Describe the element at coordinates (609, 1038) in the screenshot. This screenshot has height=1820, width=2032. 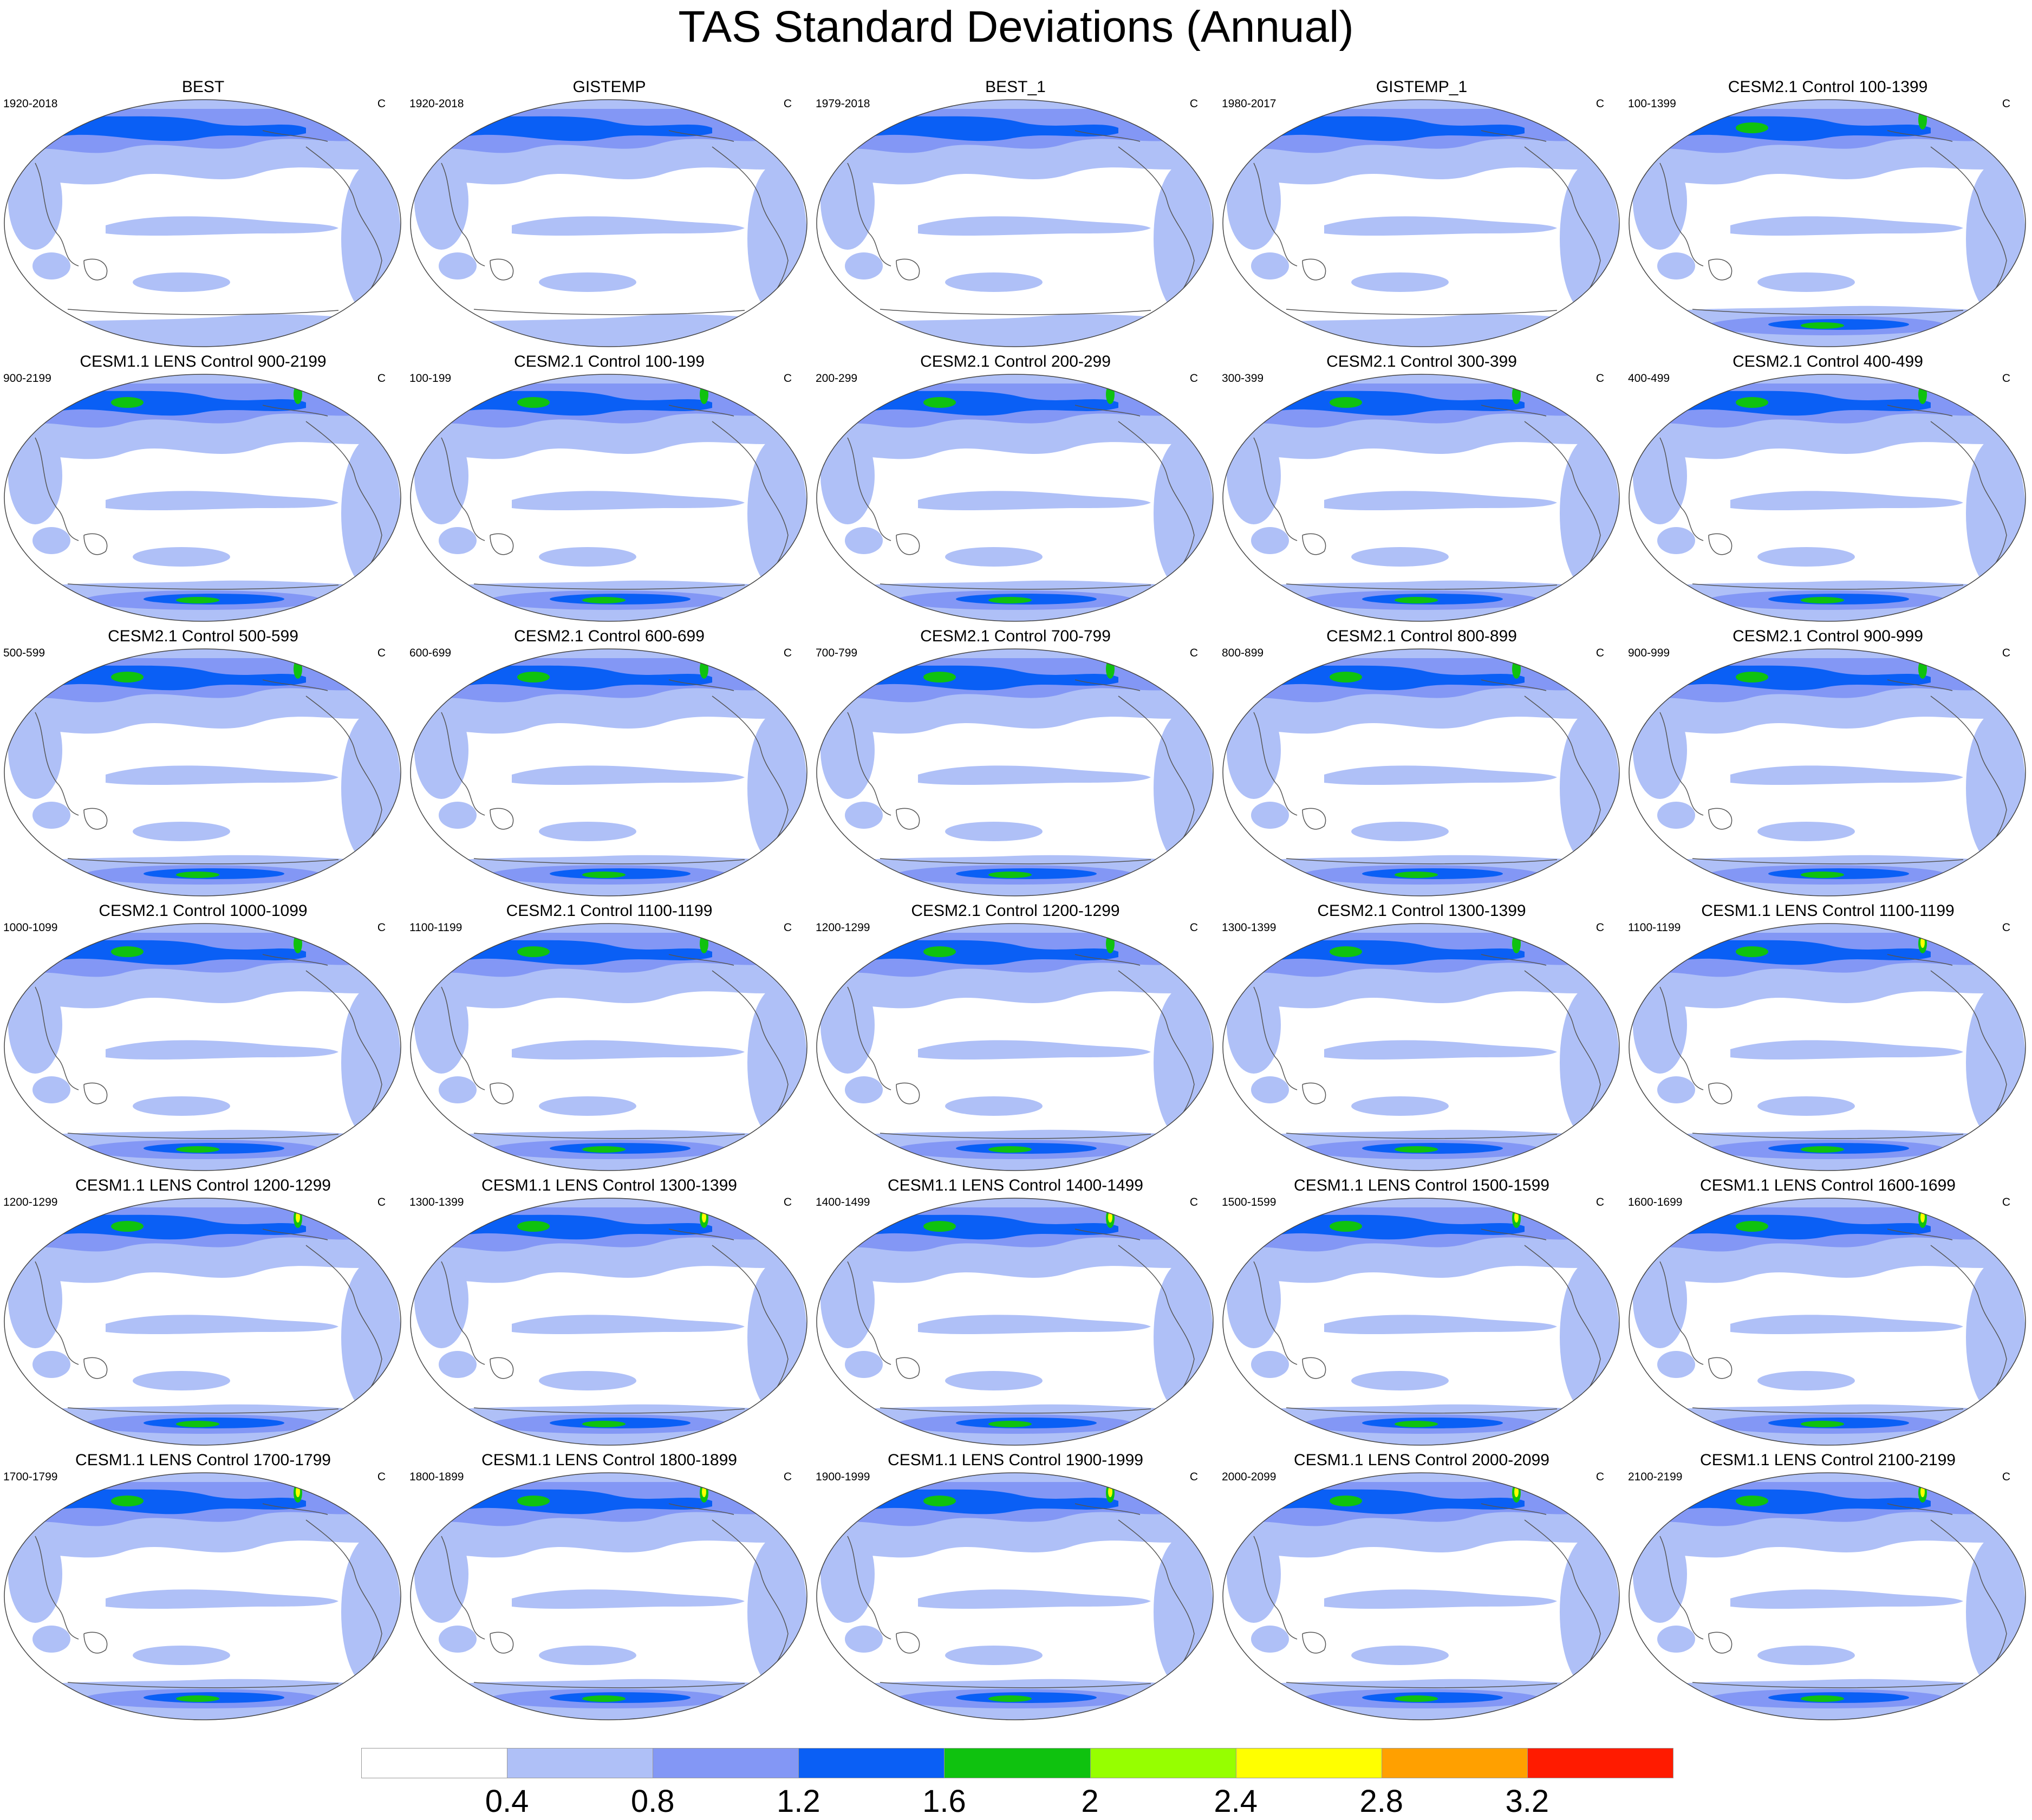
I see `map-panel: CESM2.1 Control 1100-1199 1100-1199 C` at that location.